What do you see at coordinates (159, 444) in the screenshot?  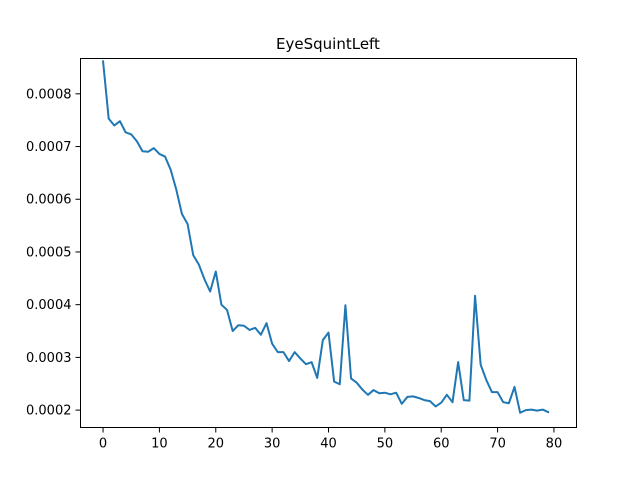 I see `x-tick-label: 10` at bounding box center [159, 444].